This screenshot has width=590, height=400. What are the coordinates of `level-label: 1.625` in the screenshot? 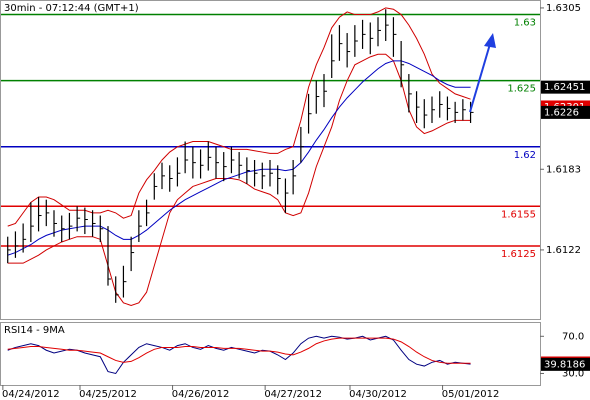 It's located at (521, 89).